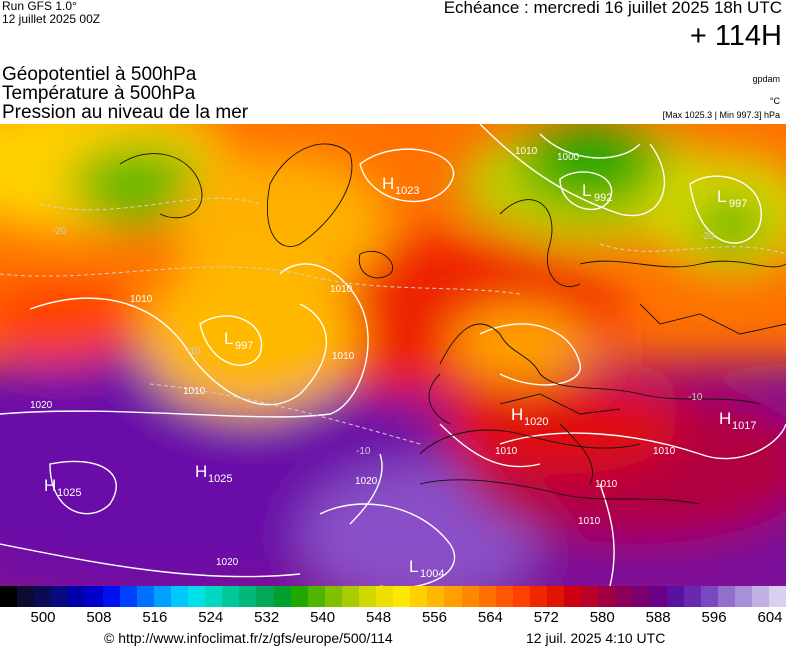 The image size is (786, 648). Describe the element at coordinates (774, 101) in the screenshot. I see `unit-temperature: °C` at that location.